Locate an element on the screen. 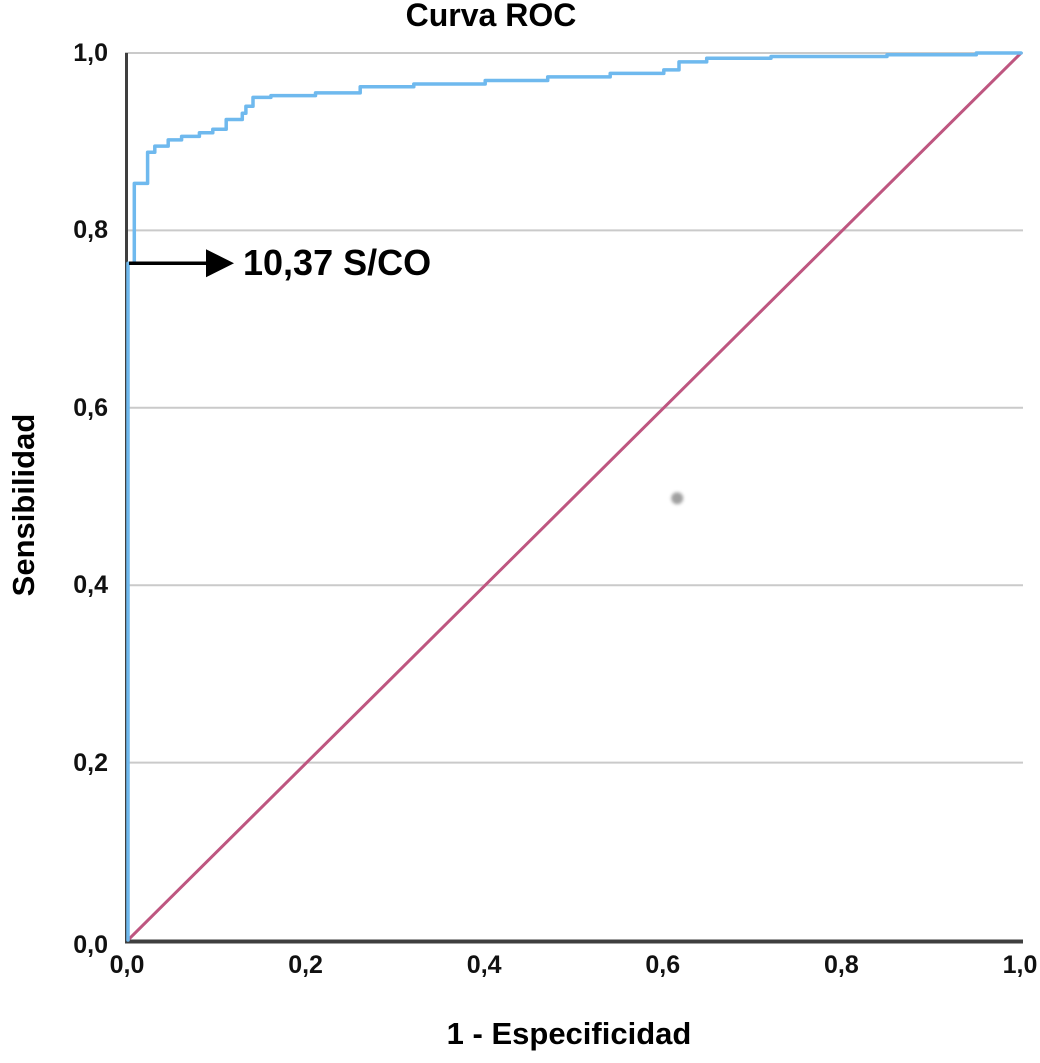  y-tick-label: 0,0 is located at coordinates (90, 945).